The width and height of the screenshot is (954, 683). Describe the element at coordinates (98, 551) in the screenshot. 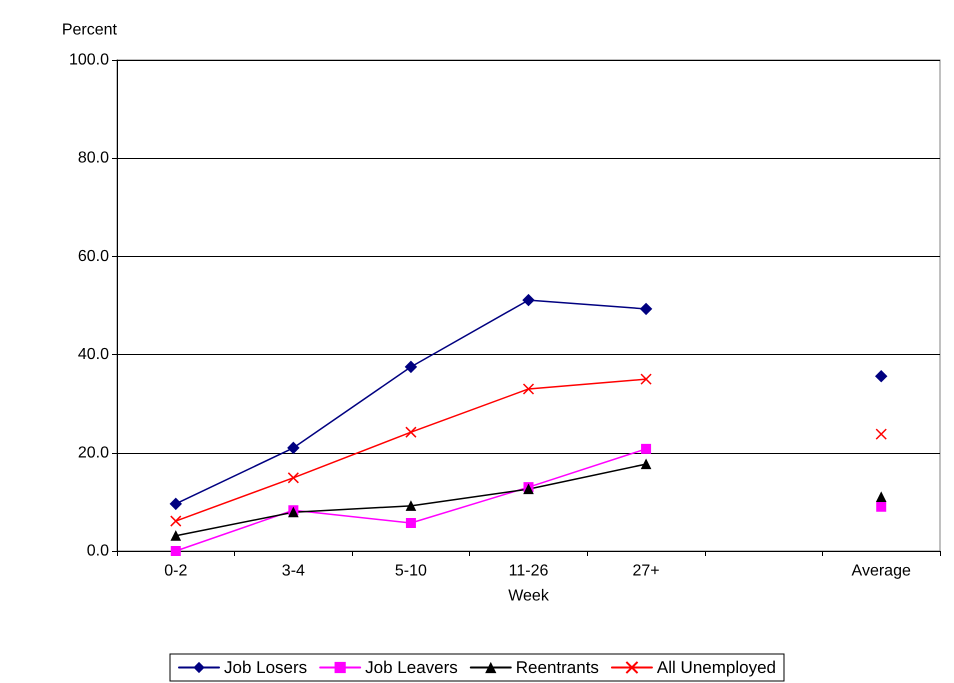

I see `y-tick-label: 0.0` at that location.